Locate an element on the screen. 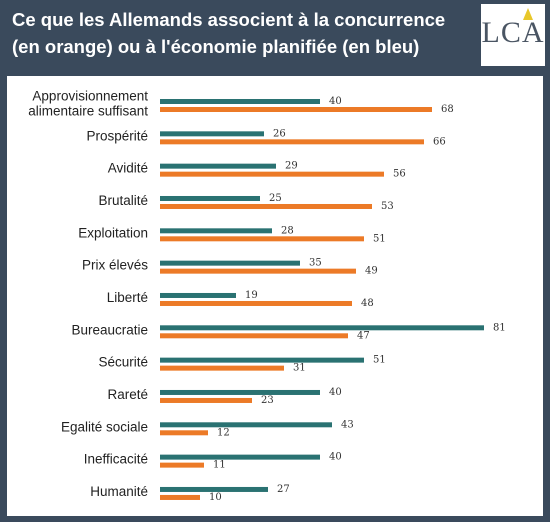 Image resolution: width=550 pixels, height=522 pixels. category-label-line: Sécurité is located at coordinates (123, 362).